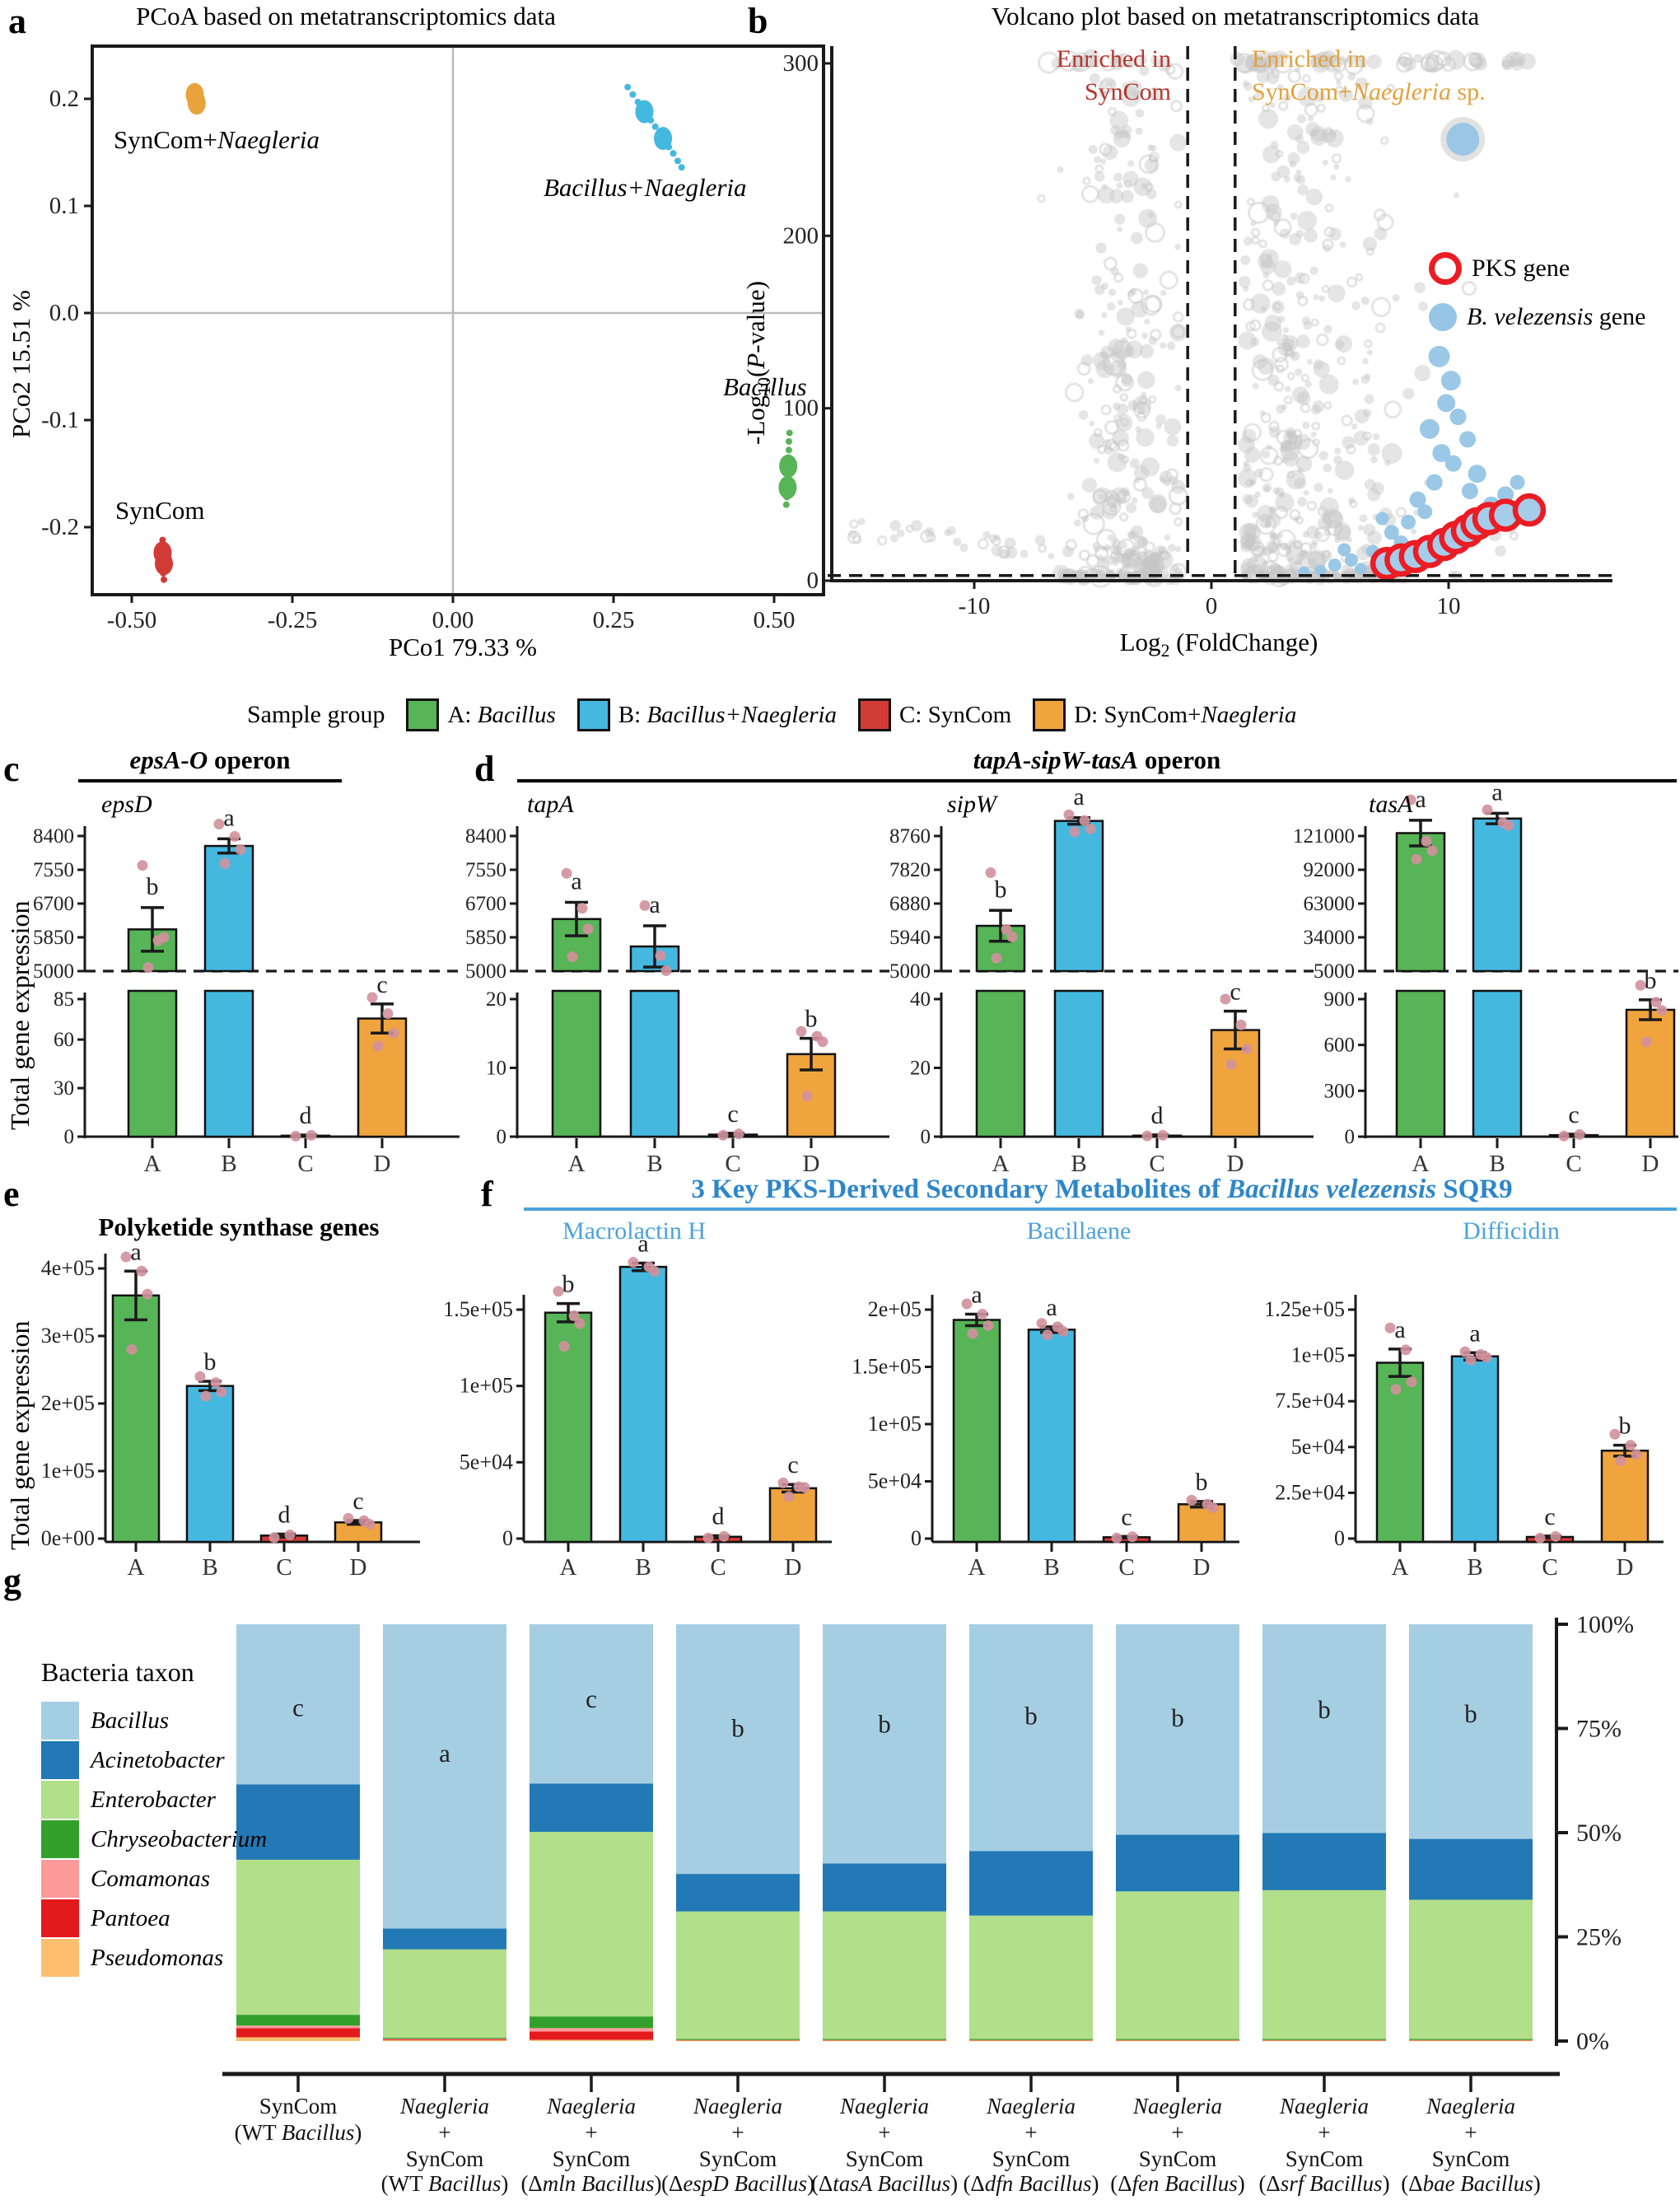 Image resolution: width=1680 pixels, height=2200 pixels. What do you see at coordinates (444, 2040) in the screenshot?
I see `stack-seg-Pseudomonas` at bounding box center [444, 2040].